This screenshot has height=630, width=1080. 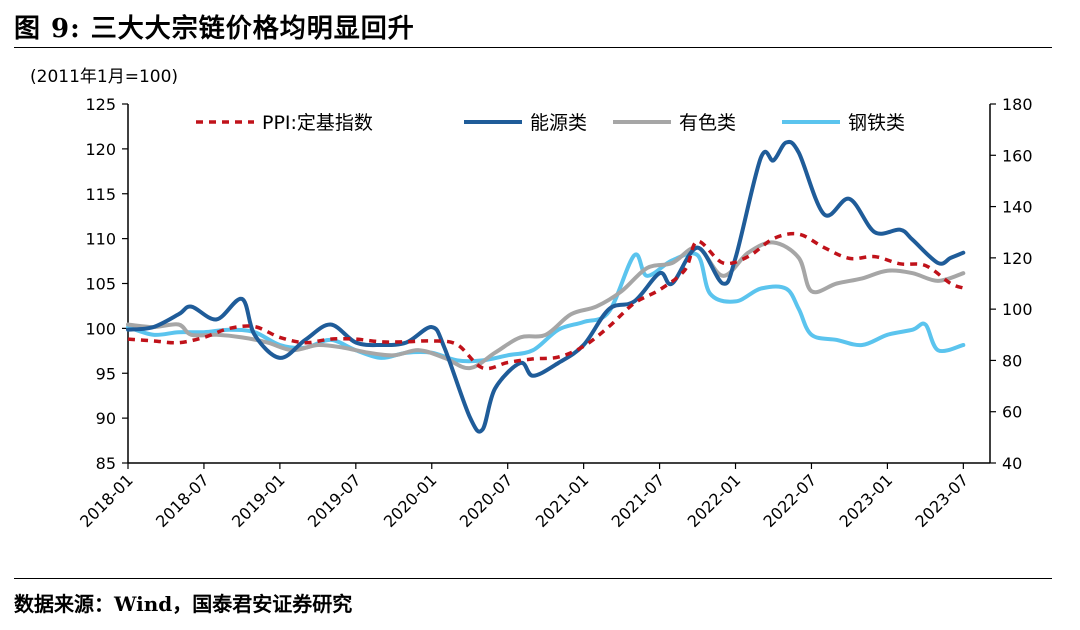 What do you see at coordinates (334, 500) in the screenshot?
I see `x-tick-label: 2019-07` at bounding box center [334, 500].